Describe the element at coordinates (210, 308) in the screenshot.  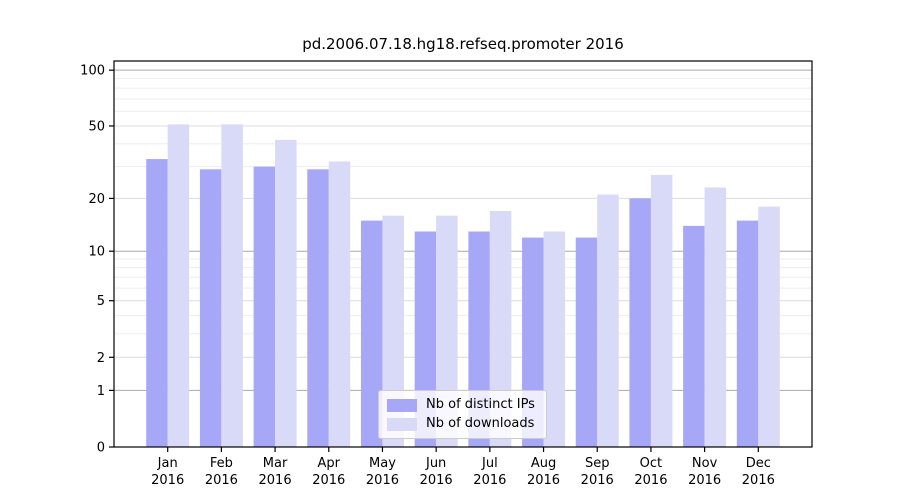
I see `bar-distinct-ips-feb` at that location.